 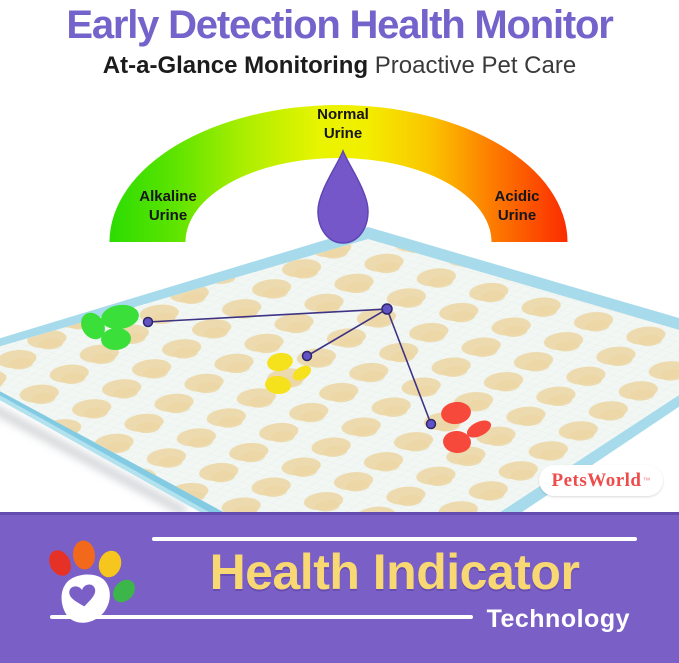 I want to click on paw-toe-orange-icon, so click(x=84, y=555).